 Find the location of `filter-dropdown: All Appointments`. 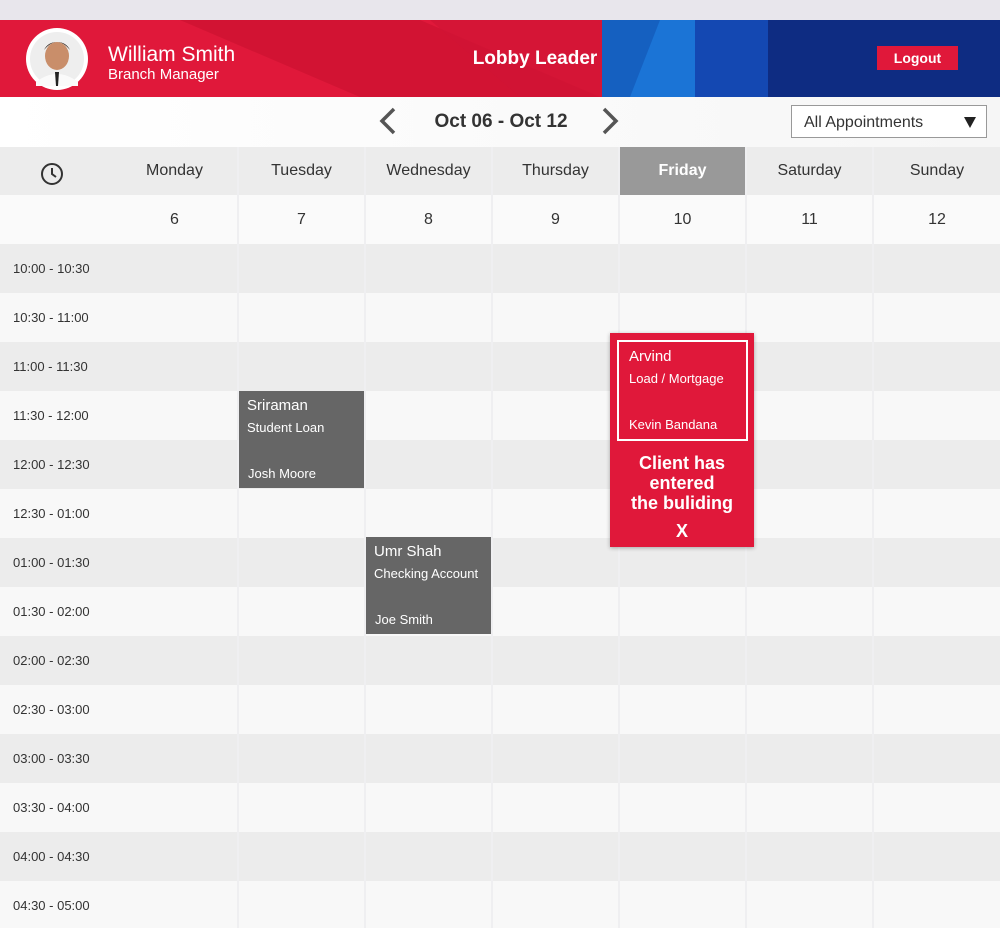

filter-dropdown: All Appointments is located at coordinates (889, 121).